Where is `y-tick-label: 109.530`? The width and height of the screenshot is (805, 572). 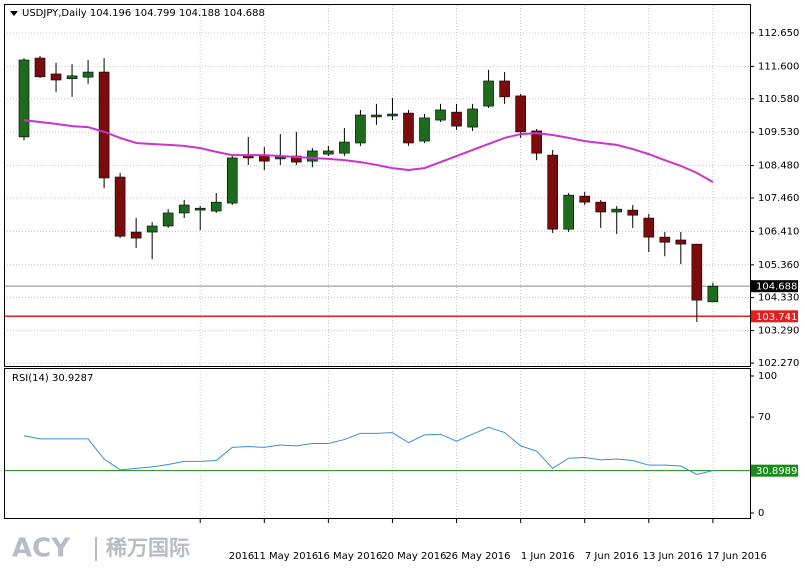
y-tick-label: 109.530 is located at coordinates (778, 132).